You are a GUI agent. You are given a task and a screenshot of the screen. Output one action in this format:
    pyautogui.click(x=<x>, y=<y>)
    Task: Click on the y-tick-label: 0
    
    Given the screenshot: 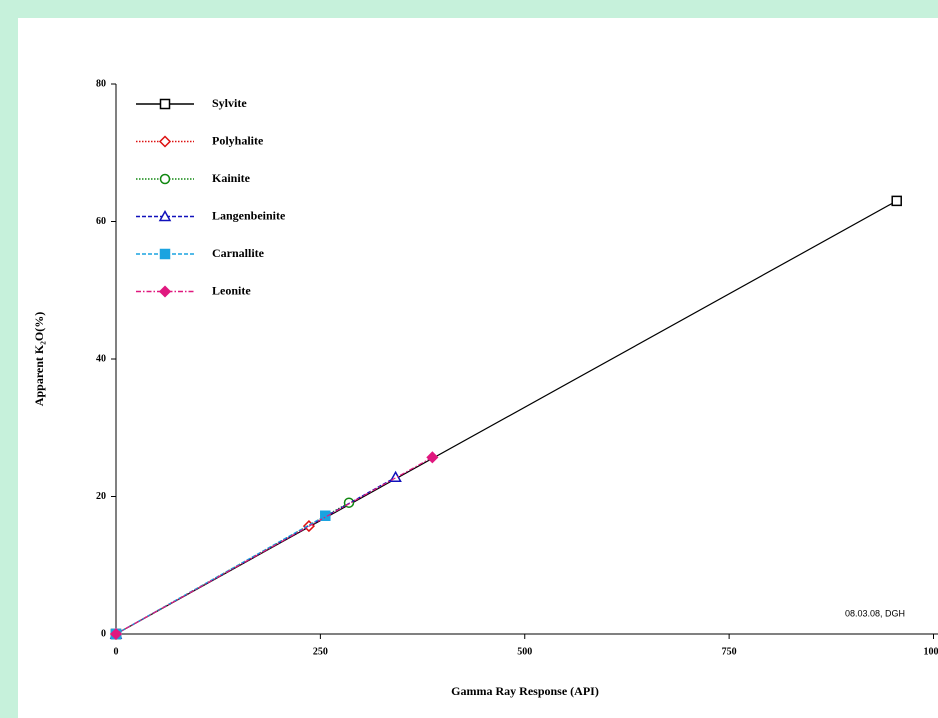 What is the action you would take?
    pyautogui.click(x=103, y=633)
    